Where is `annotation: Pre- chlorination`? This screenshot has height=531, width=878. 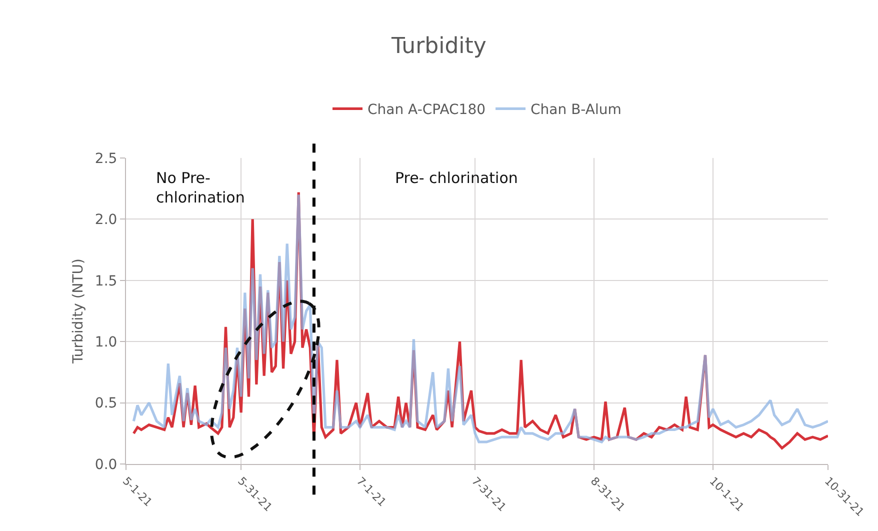
annotation: Pre- chlorination is located at coordinates (456, 178).